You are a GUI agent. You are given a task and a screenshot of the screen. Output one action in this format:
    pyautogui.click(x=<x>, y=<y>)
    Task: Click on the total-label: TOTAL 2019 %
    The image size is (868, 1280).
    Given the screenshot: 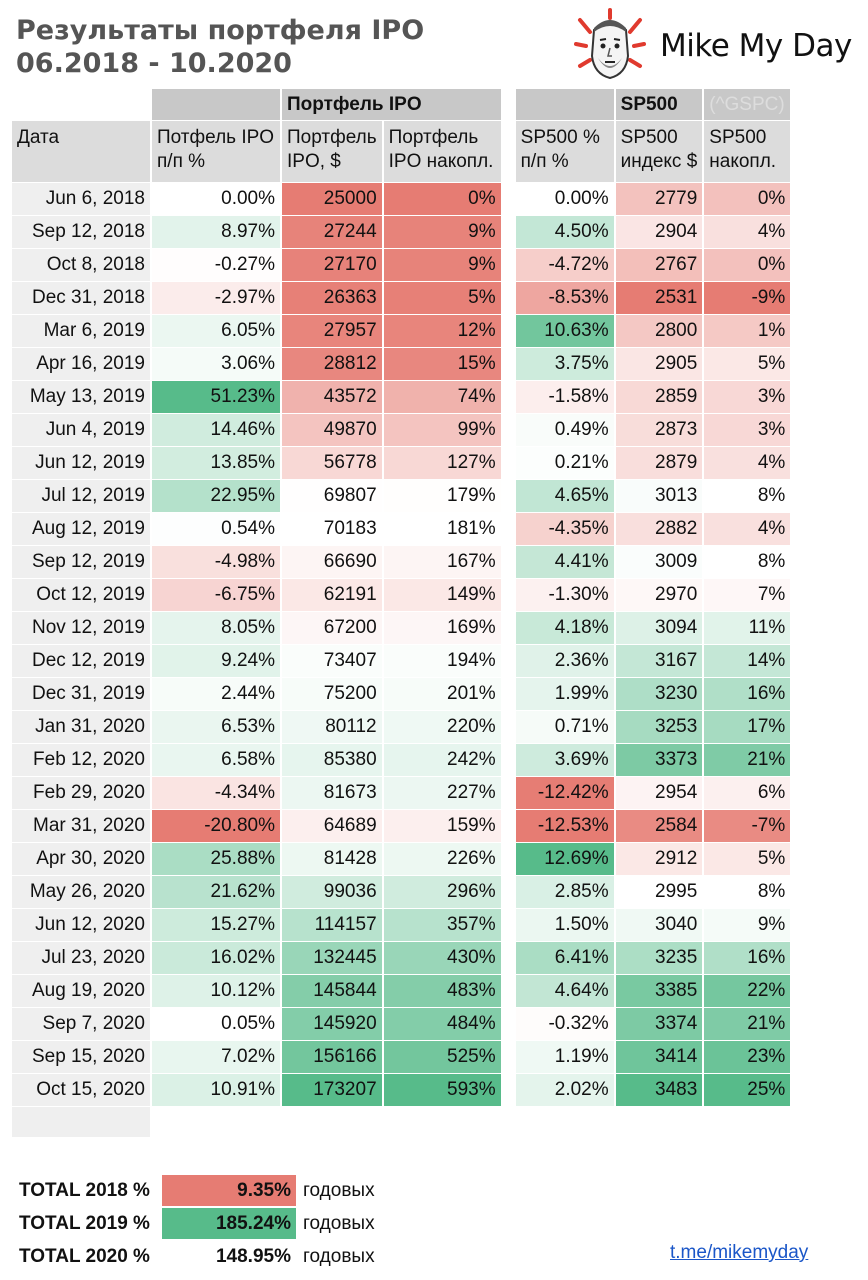 What is the action you would take?
    pyautogui.click(x=84, y=1223)
    